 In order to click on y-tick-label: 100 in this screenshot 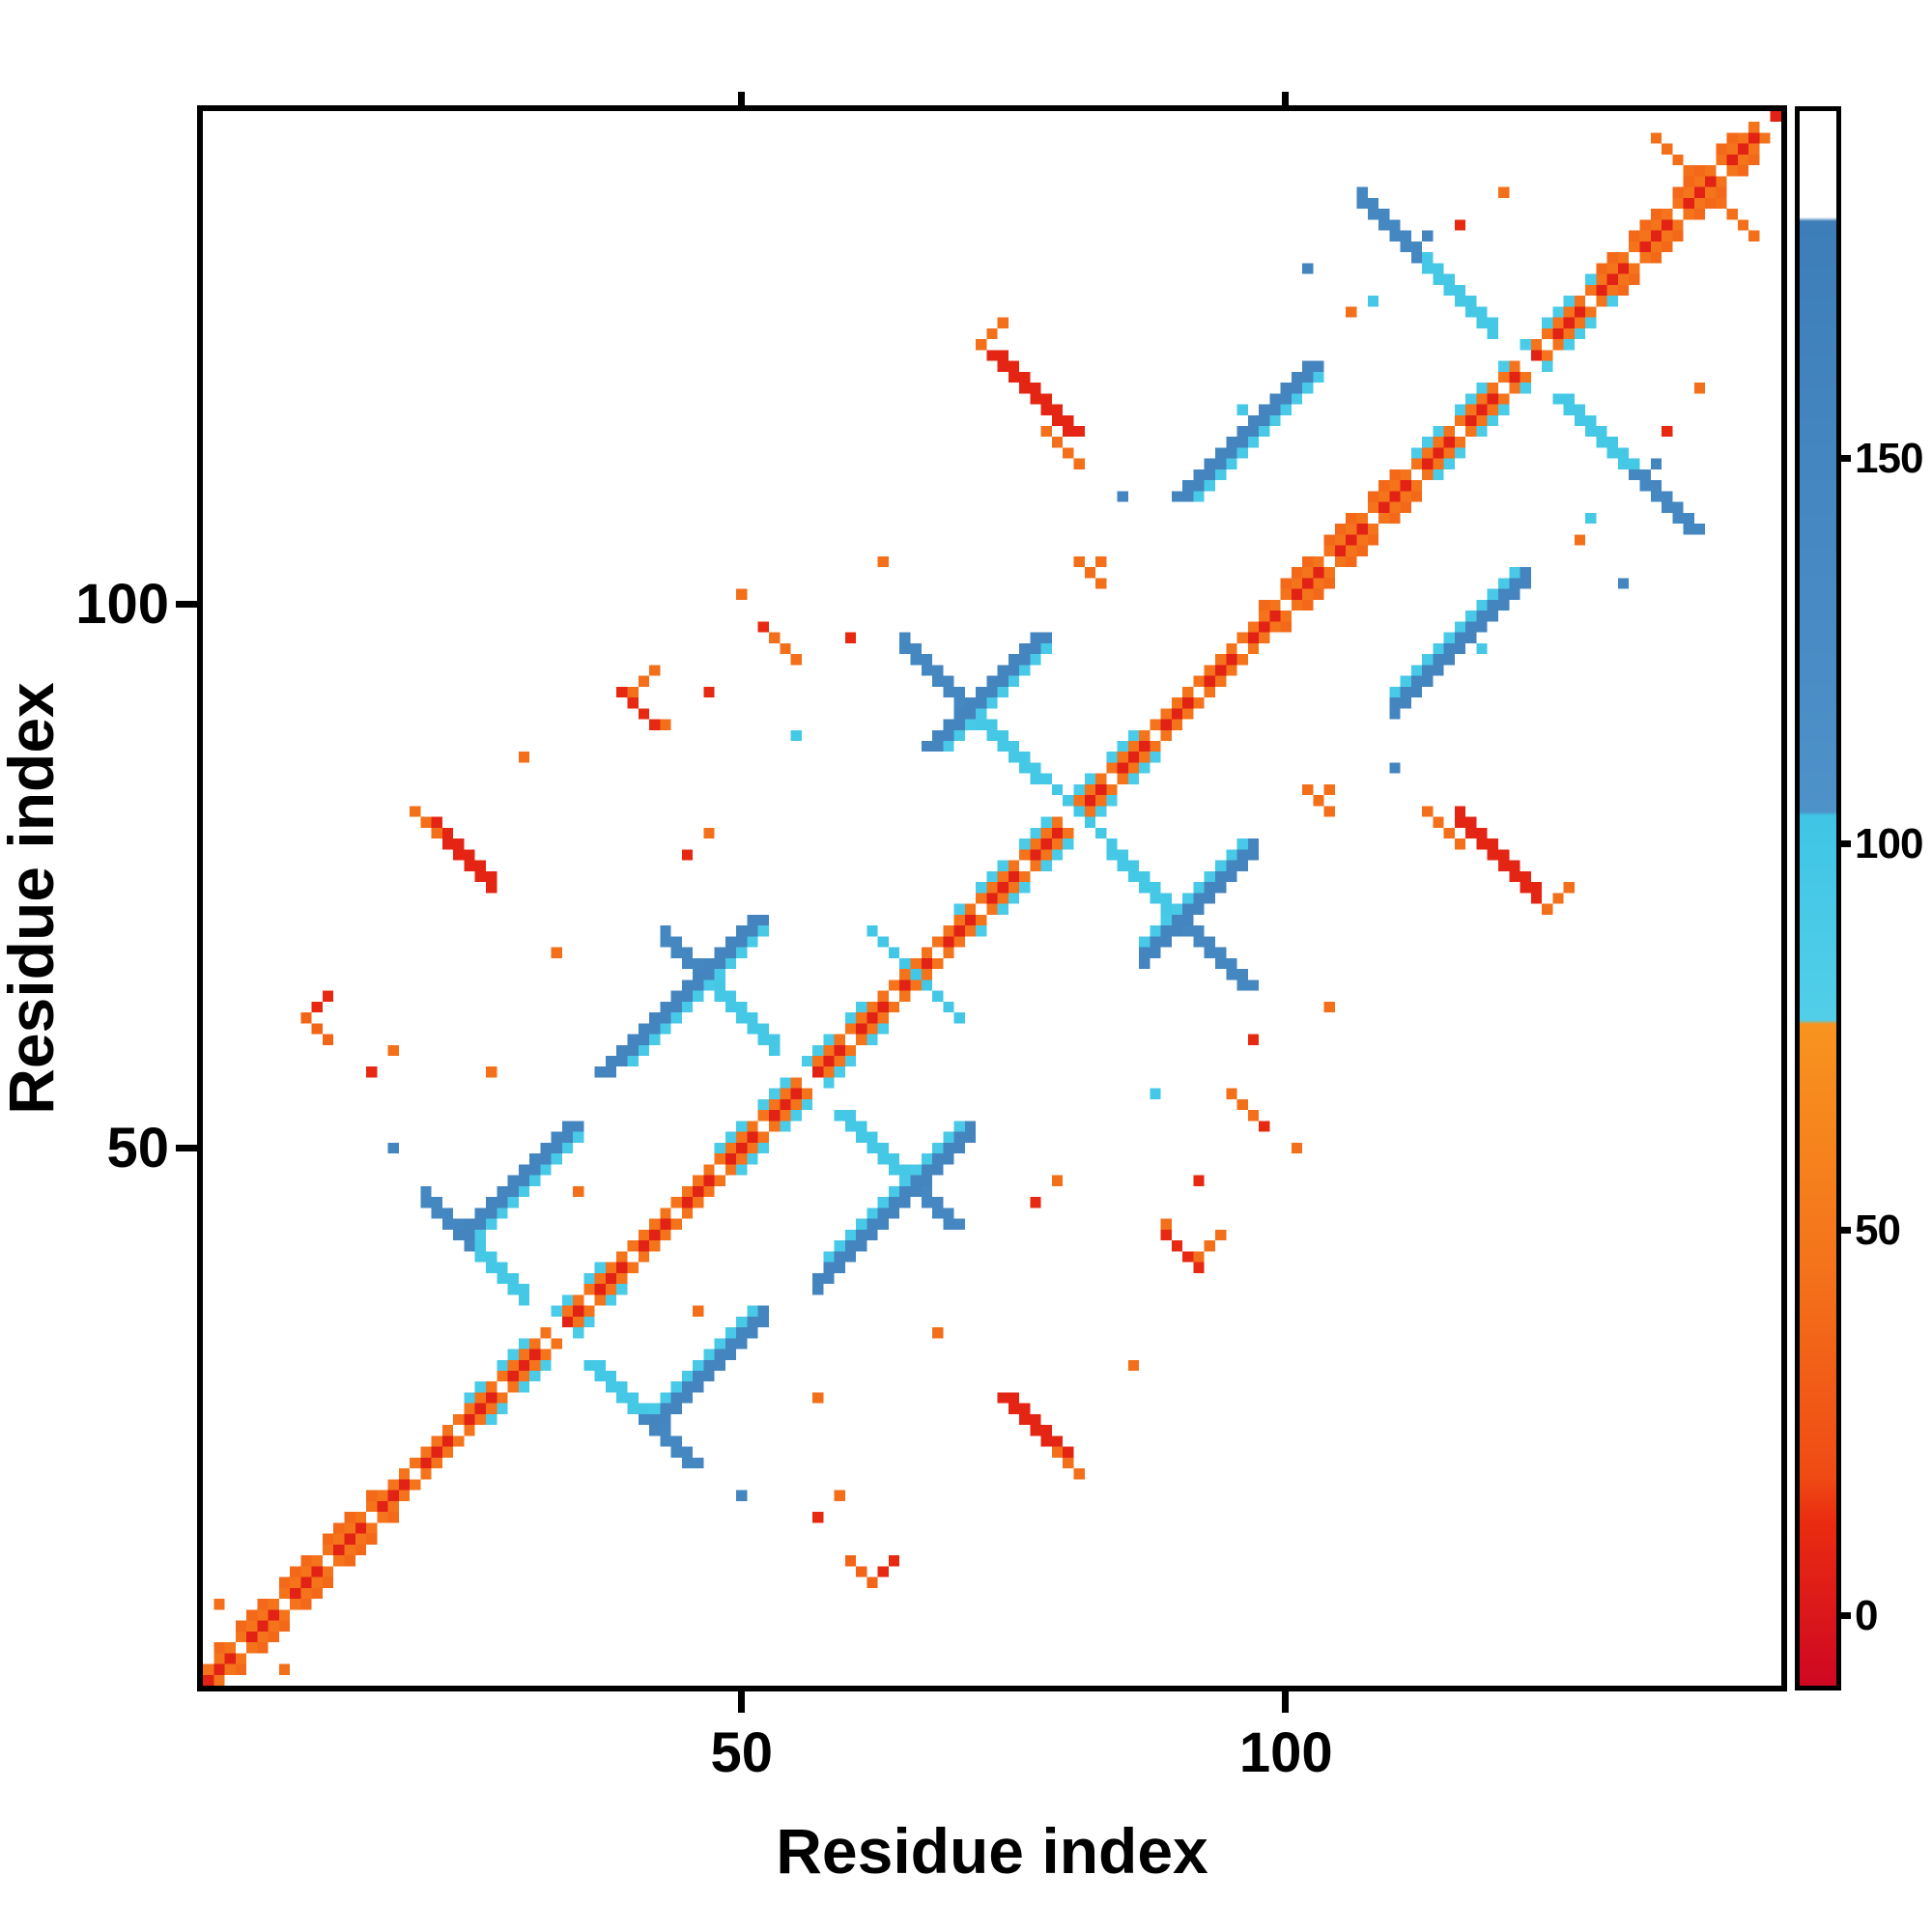, I will do `click(122, 605)`.